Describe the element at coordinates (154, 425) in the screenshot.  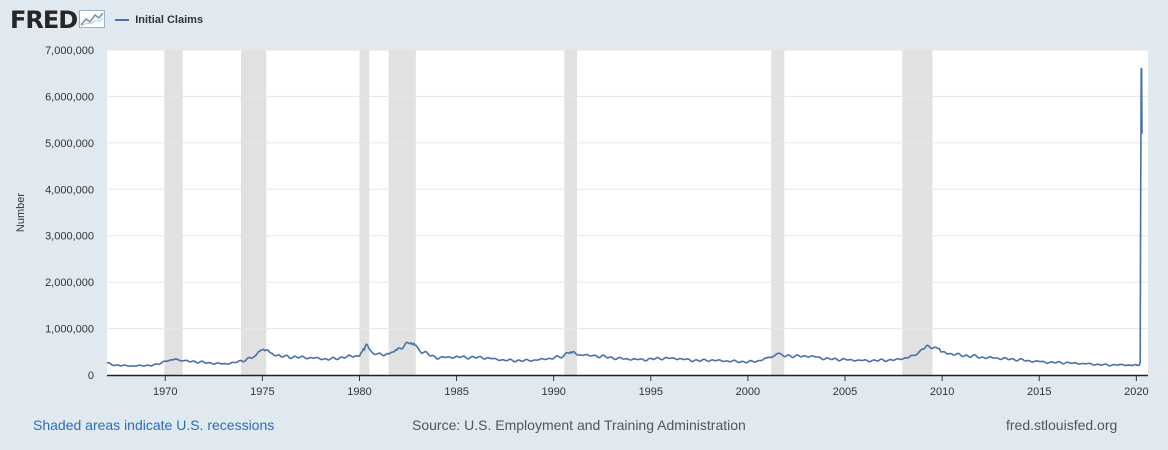
I see `recession-note-link: Shaded areas indicate U.S. recessions` at that location.